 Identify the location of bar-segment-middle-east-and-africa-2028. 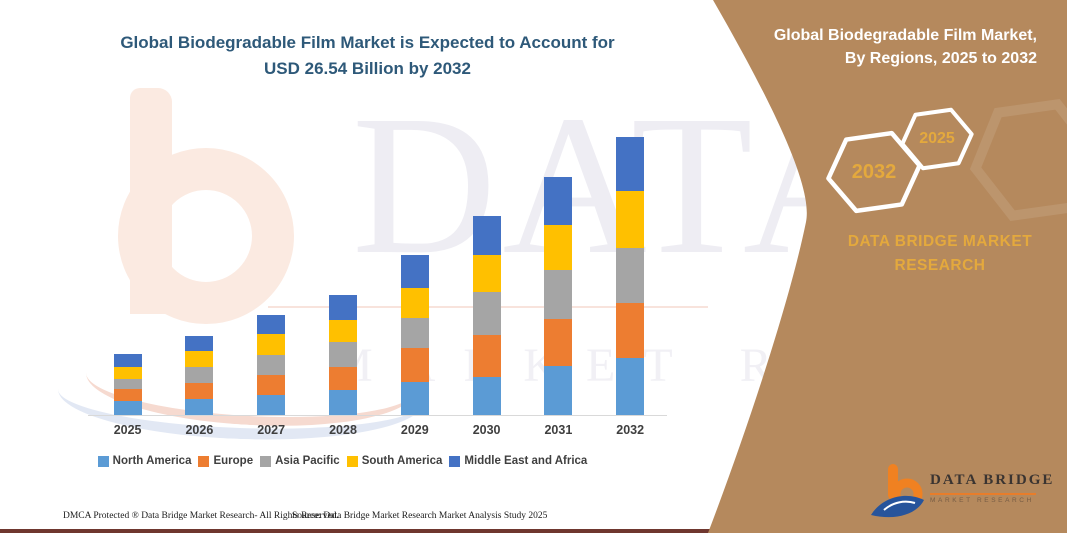
(343, 307).